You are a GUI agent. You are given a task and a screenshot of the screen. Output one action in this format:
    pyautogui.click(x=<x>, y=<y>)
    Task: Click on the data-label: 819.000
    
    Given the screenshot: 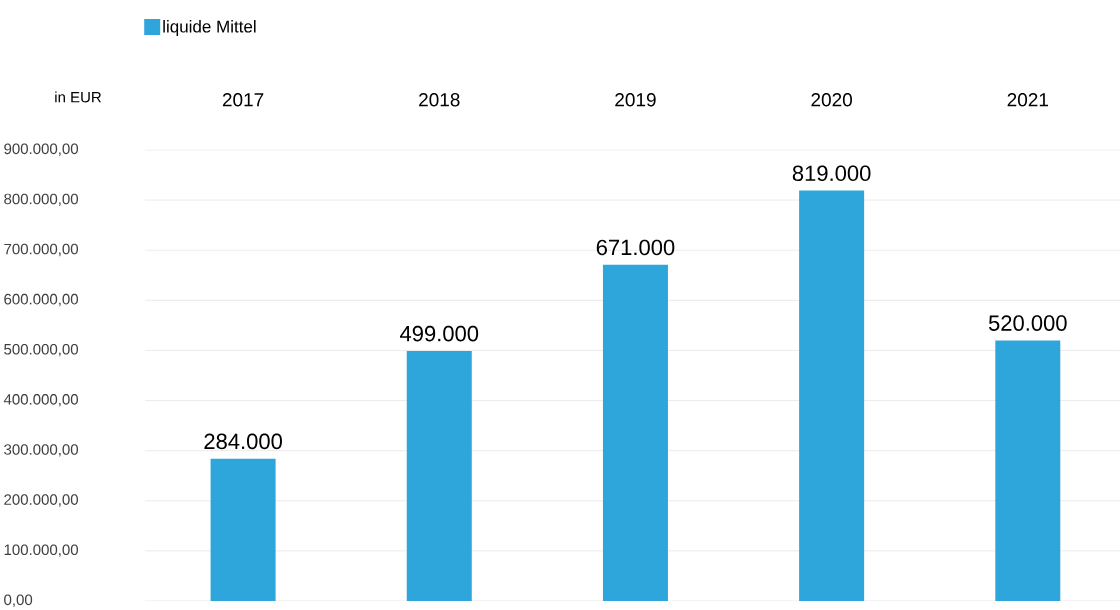 What is the action you would take?
    pyautogui.click(x=831, y=173)
    